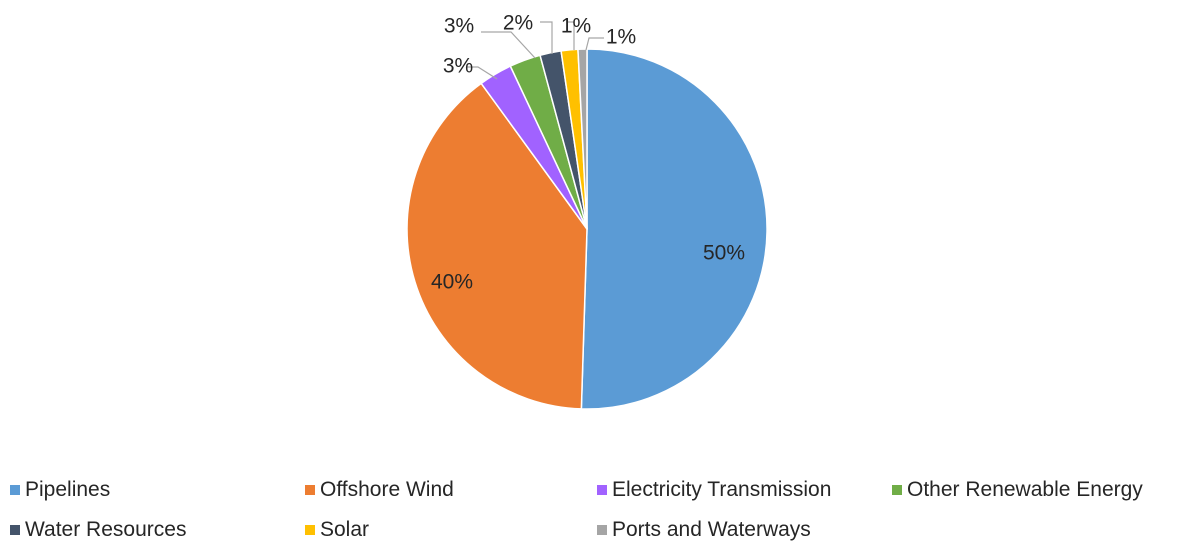 This screenshot has width=1184, height=551. What do you see at coordinates (594, 44) in the screenshot?
I see `leader-line-ports-and-waterways` at bounding box center [594, 44].